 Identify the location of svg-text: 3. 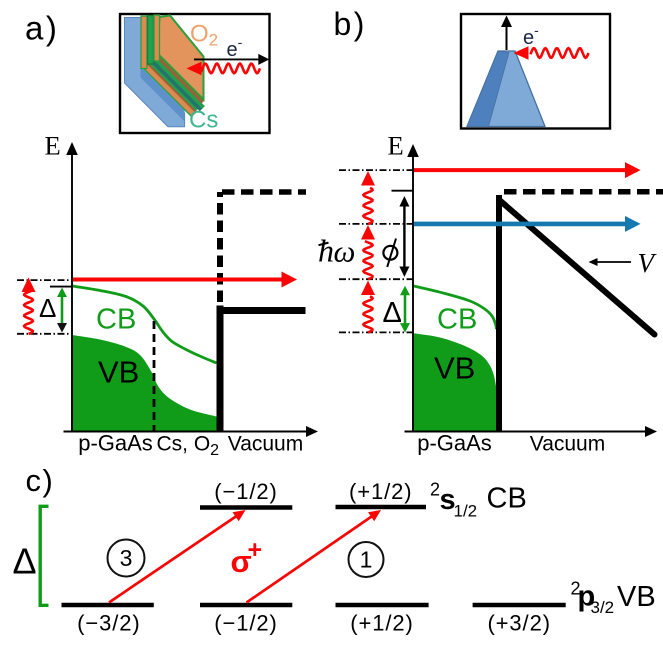
(126, 558).